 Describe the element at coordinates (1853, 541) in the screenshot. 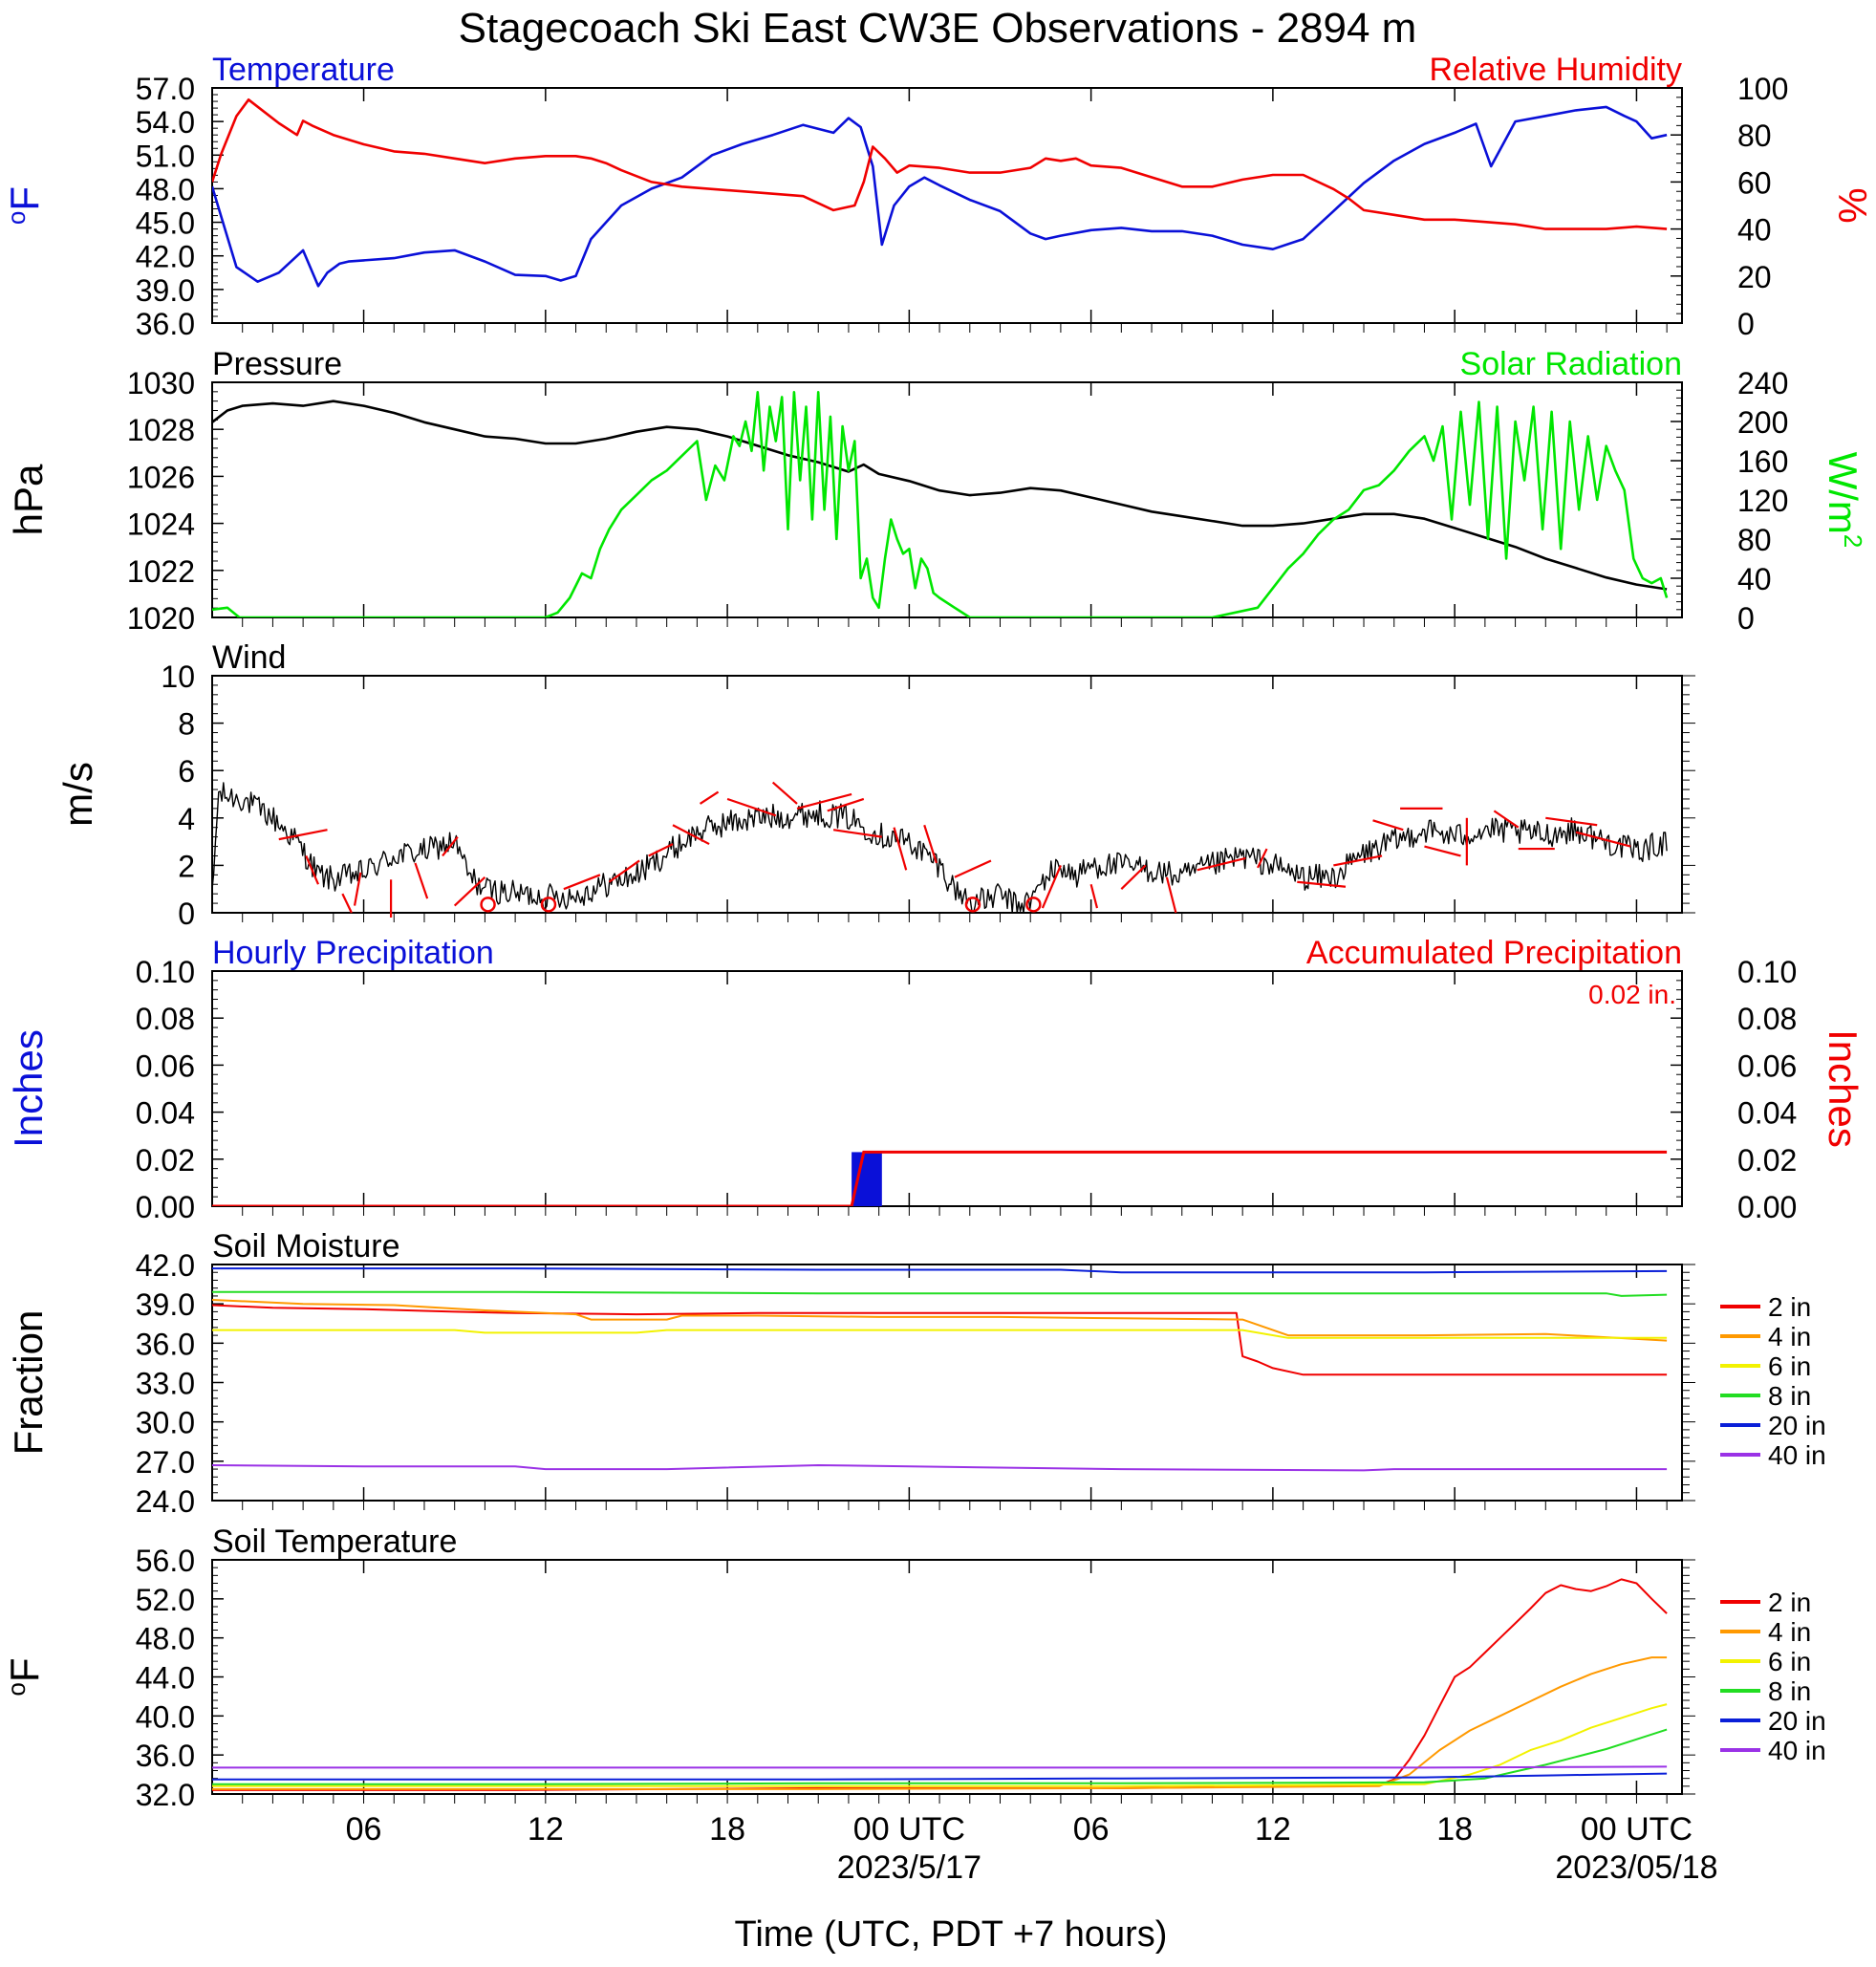

I see `unit-superscript: 2` at that location.